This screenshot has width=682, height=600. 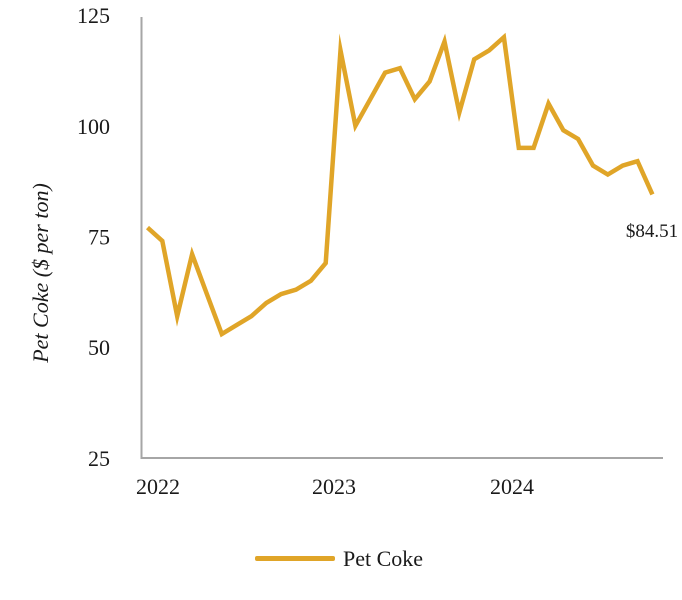 What do you see at coordinates (652, 231) in the screenshot?
I see `last-value-annotation: $84.51` at bounding box center [652, 231].